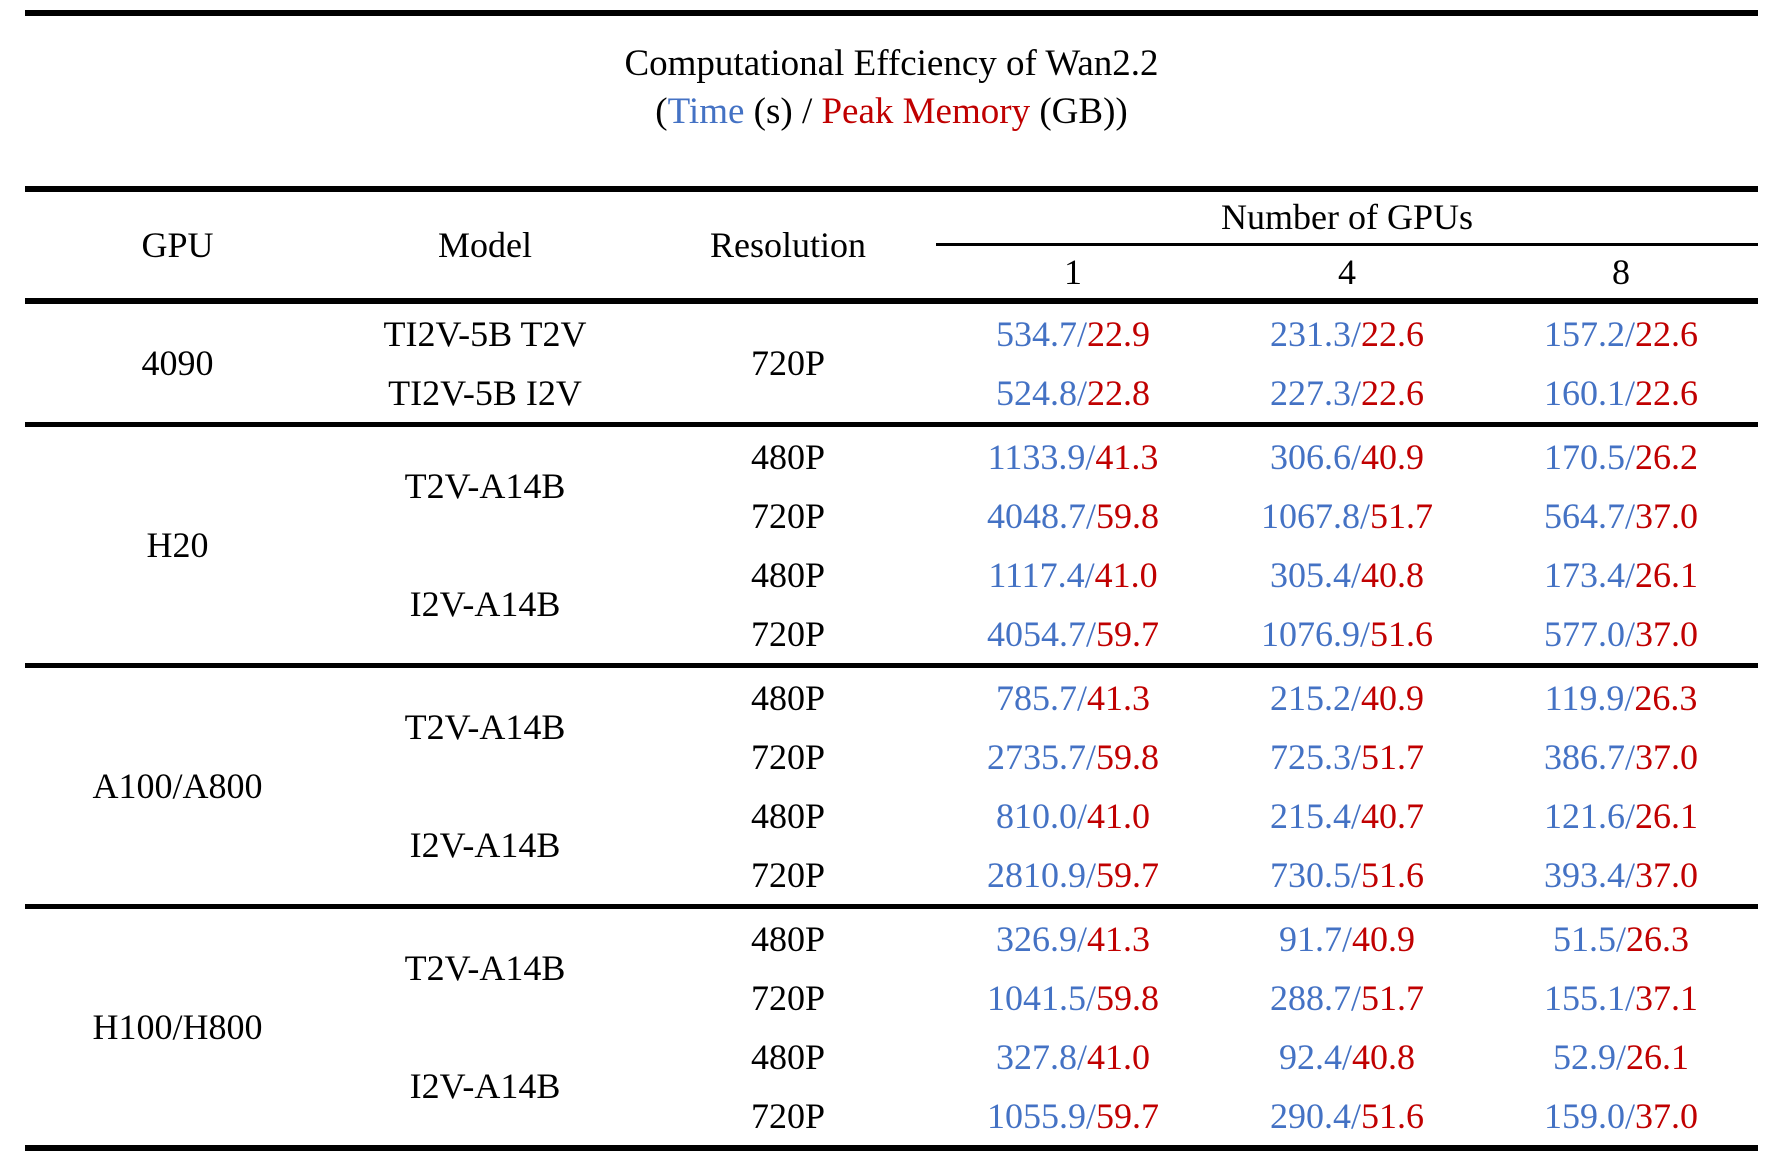  I want to click on memory-value: 40.9, so click(1392, 697).